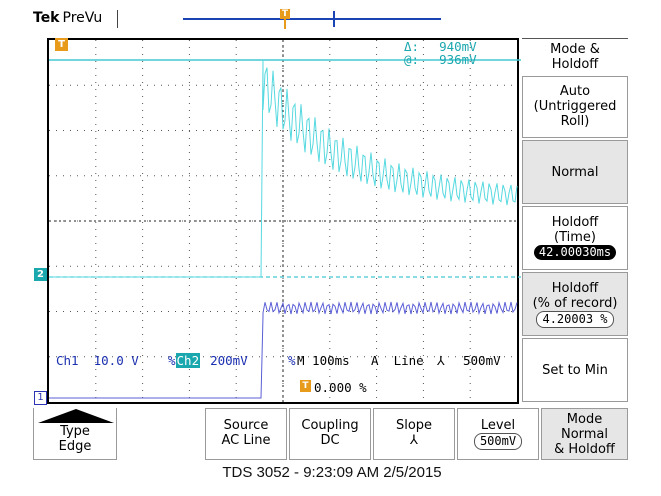  What do you see at coordinates (334, 19) in the screenshot?
I see `record-view-bracket` at bounding box center [334, 19].